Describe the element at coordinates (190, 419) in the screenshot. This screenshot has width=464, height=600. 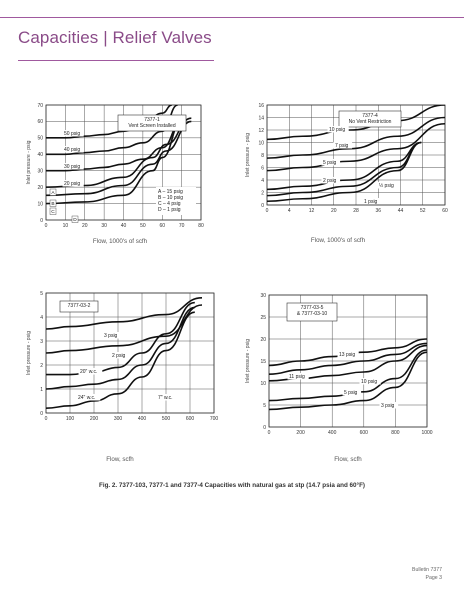
I see `x-tick-label: 600` at that location.